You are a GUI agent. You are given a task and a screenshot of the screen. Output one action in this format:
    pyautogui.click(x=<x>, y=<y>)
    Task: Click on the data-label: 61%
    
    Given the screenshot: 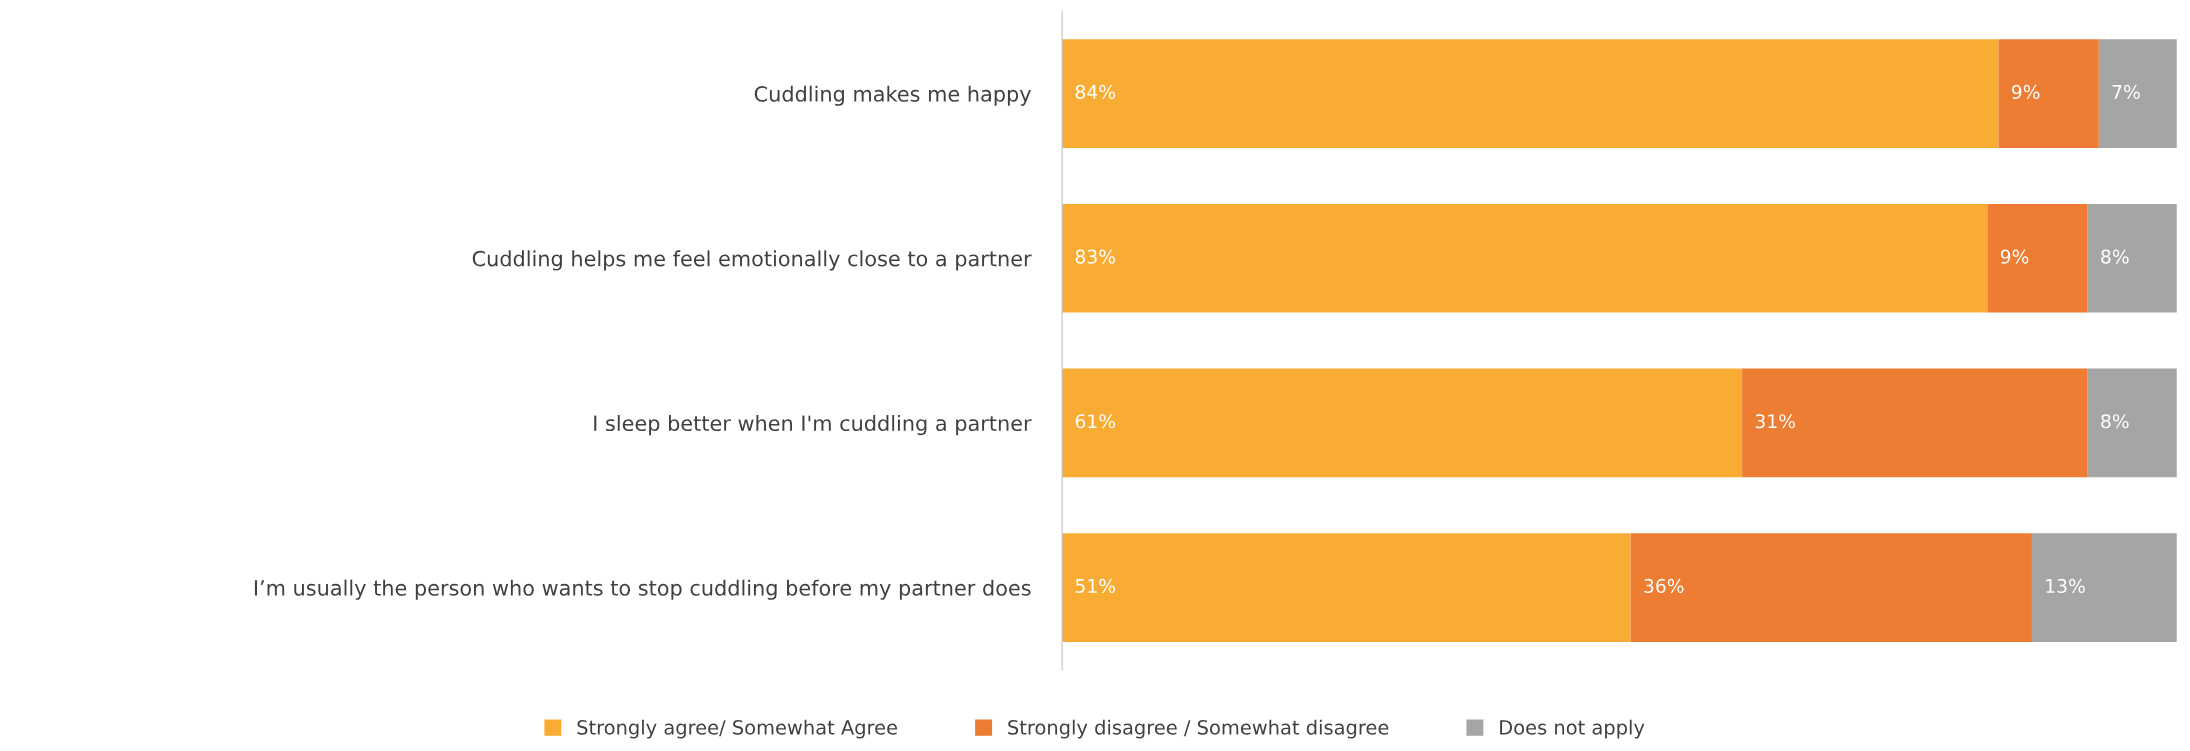 What is the action you would take?
    pyautogui.click(x=1095, y=421)
    